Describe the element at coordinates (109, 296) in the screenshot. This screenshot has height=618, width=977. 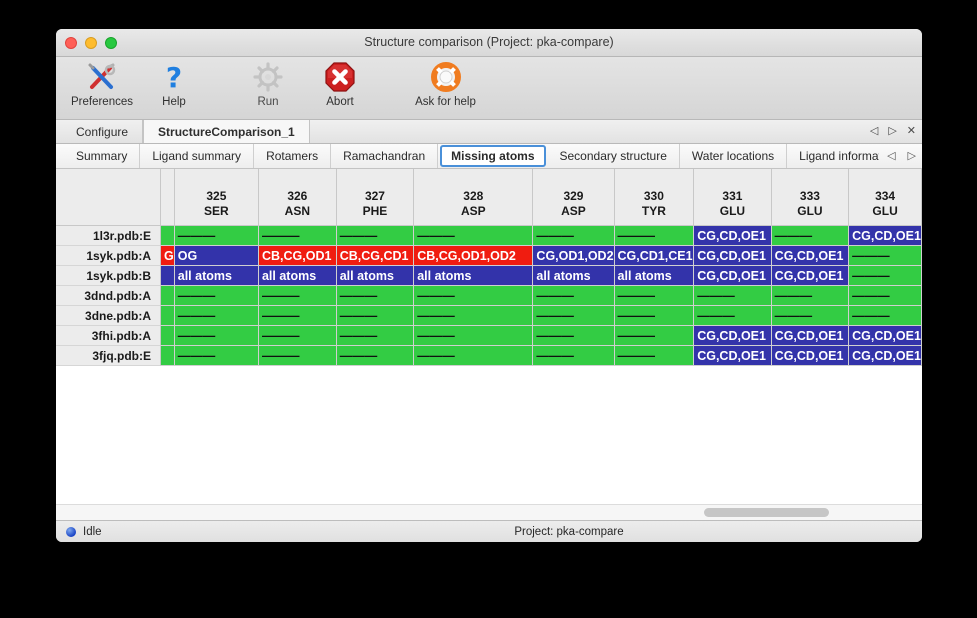
I see `row-header-3dnd-pdb-A: 3dnd.pdb:A` at that location.